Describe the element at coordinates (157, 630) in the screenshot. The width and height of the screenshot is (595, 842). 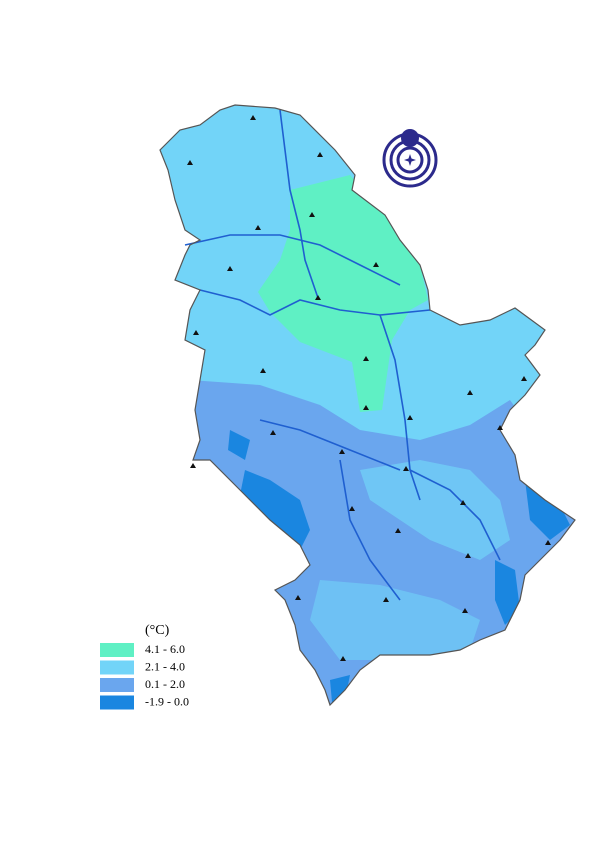
I see `legend-title: (°C)` at that location.